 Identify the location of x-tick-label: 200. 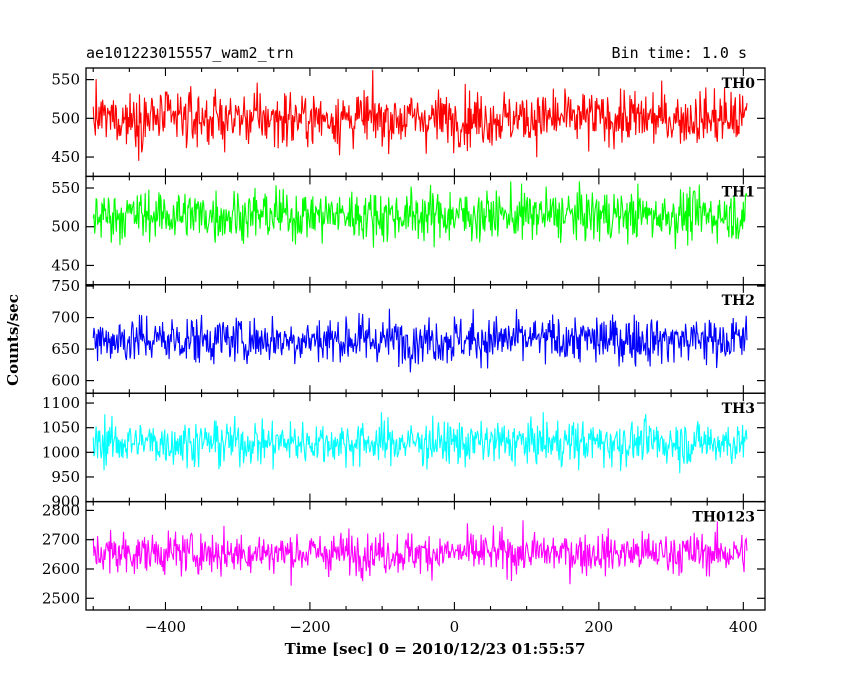
(599, 627).